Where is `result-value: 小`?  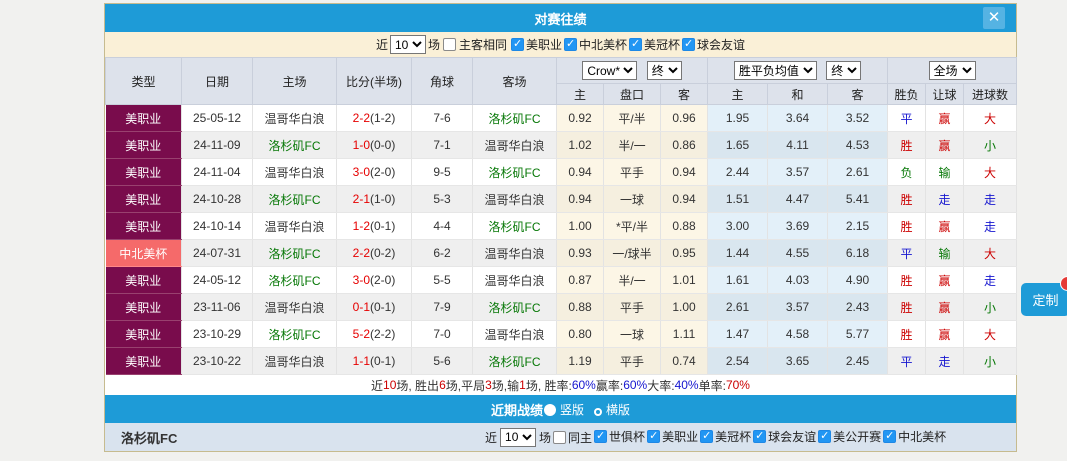
result-value: 小 is located at coordinates (990, 361).